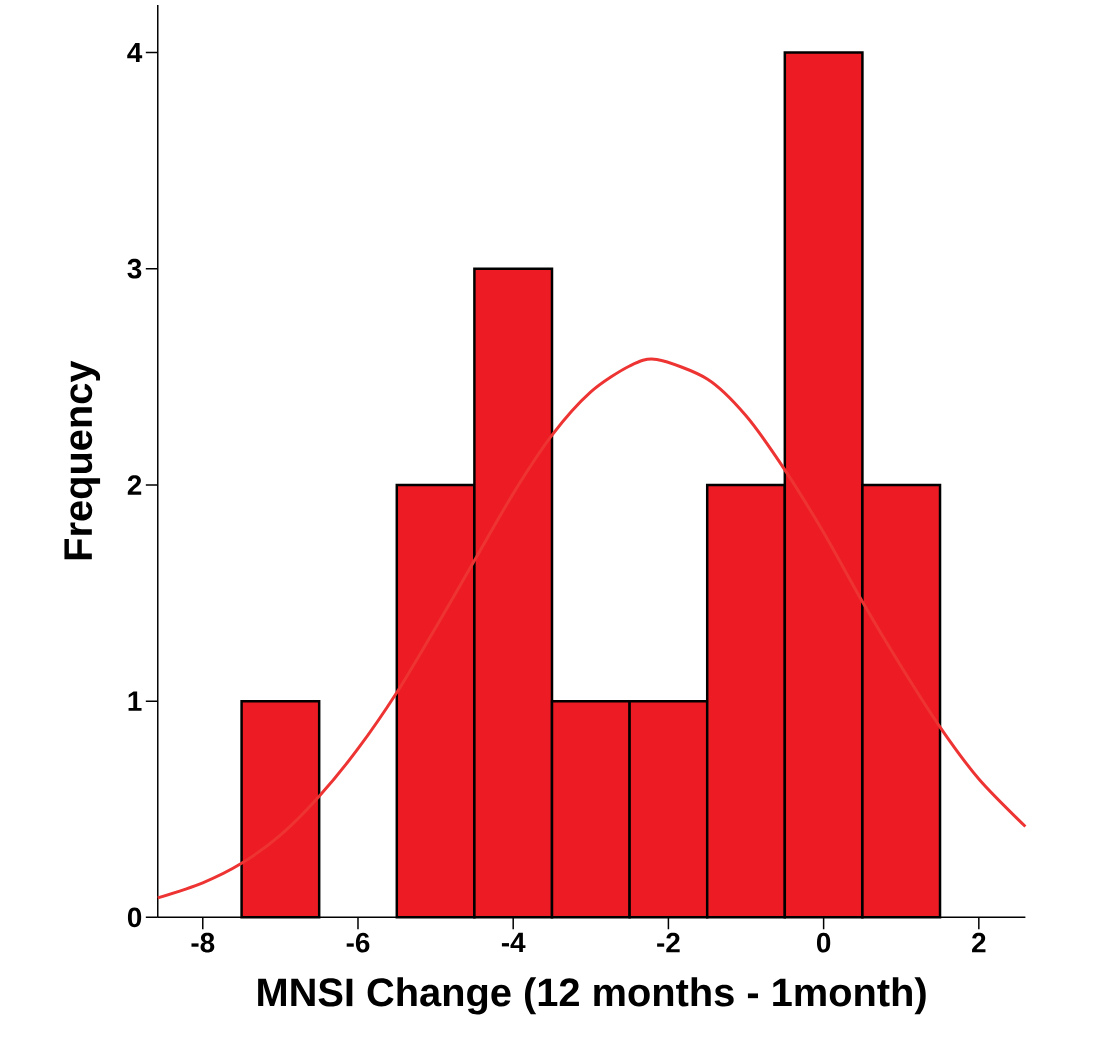 The width and height of the screenshot is (1101, 1057). What do you see at coordinates (358, 943) in the screenshot?
I see `x-tick-label: -6` at bounding box center [358, 943].